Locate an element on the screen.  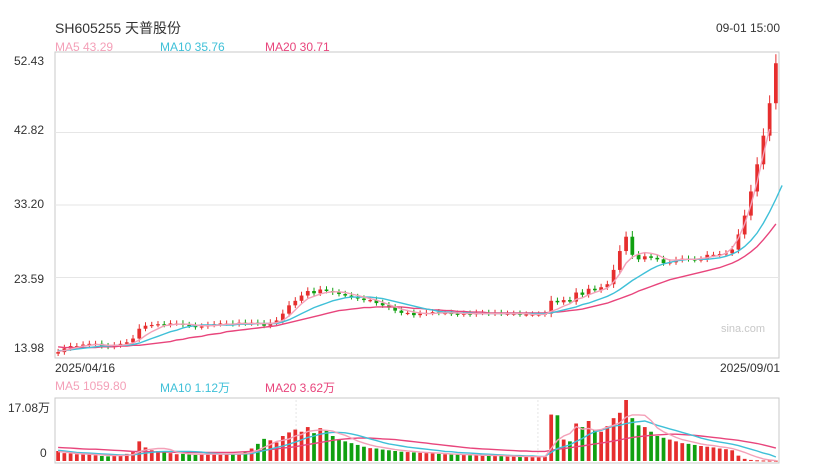
y-tick-label: 13.98 is located at coordinates (29, 348).